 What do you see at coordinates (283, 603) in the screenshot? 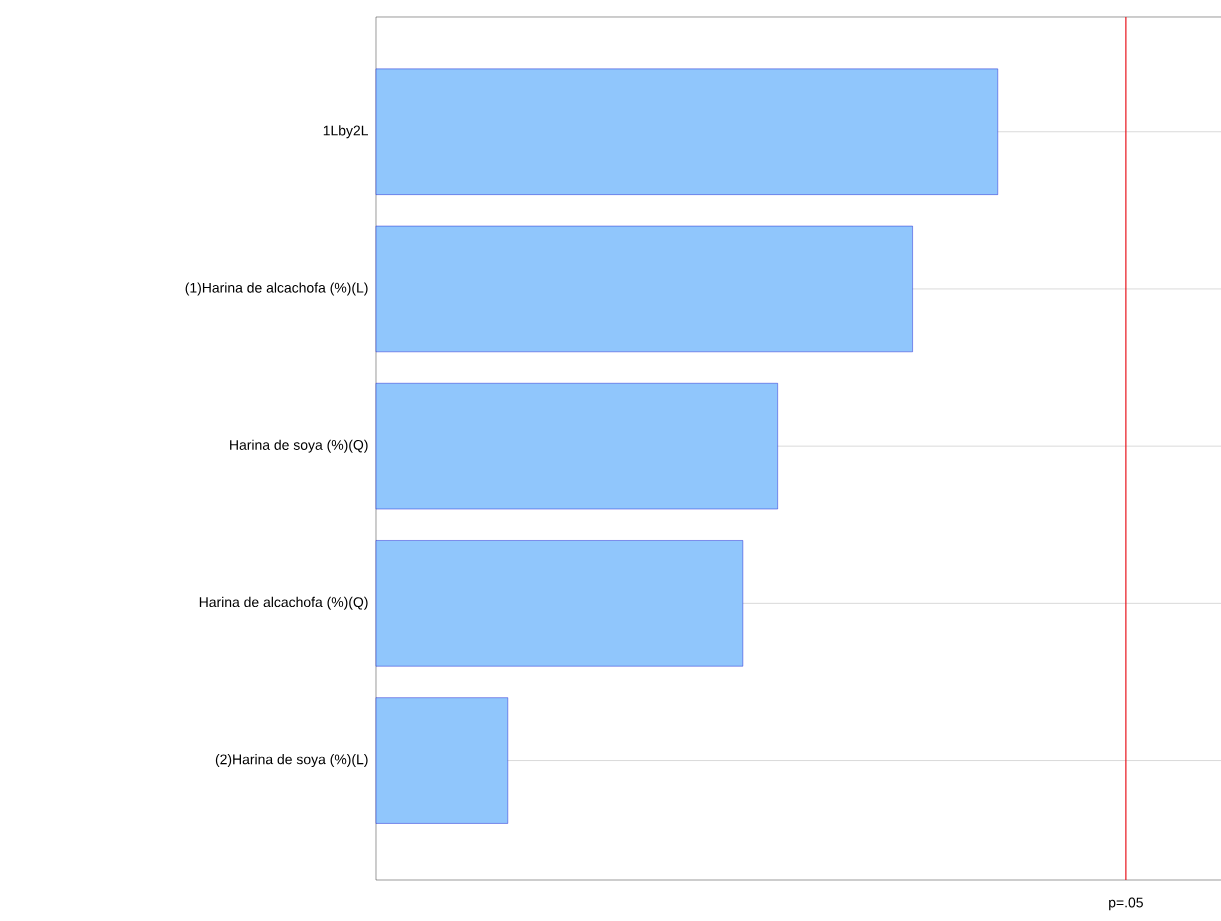
I see `y-tick-label: Harina de alcachofa (%)(Q)` at bounding box center [283, 603].